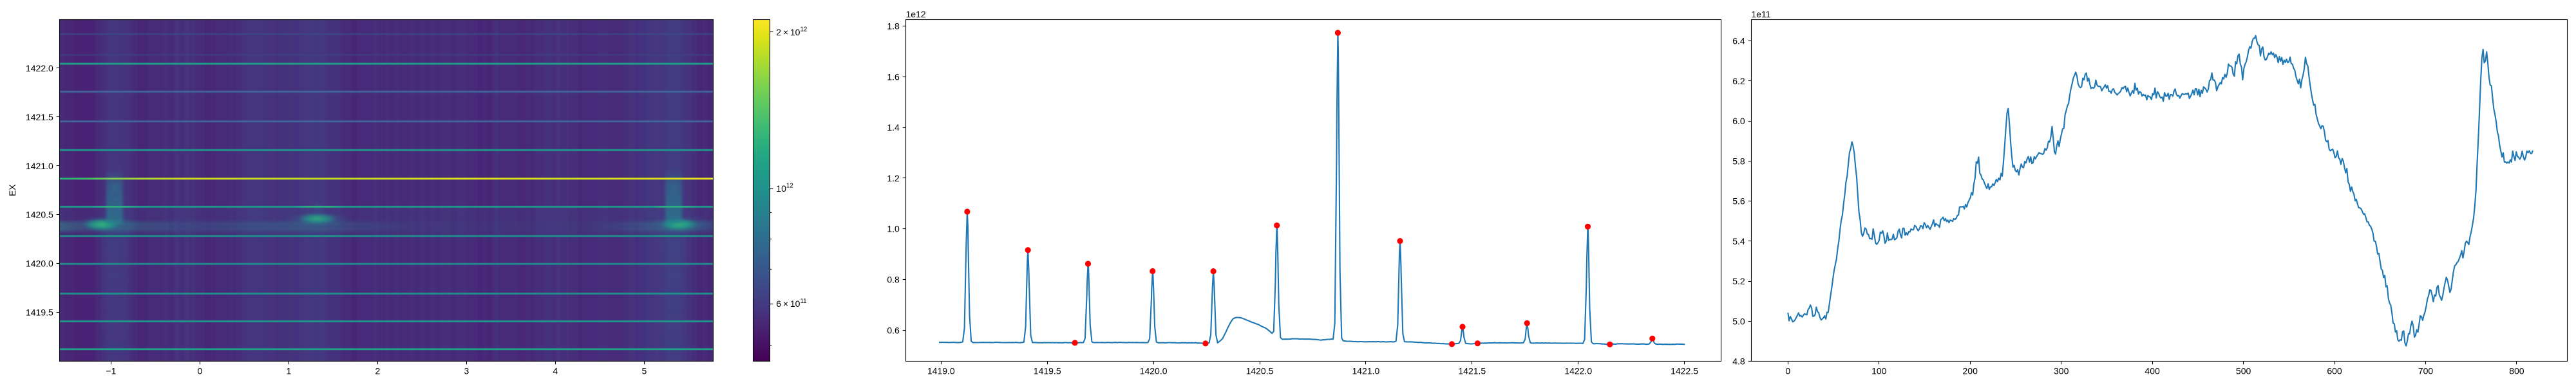 Image resolution: width=2576 pixels, height=386 pixels. Describe the element at coordinates (466, 371) in the screenshot. I see `svg-text: 3` at that location.